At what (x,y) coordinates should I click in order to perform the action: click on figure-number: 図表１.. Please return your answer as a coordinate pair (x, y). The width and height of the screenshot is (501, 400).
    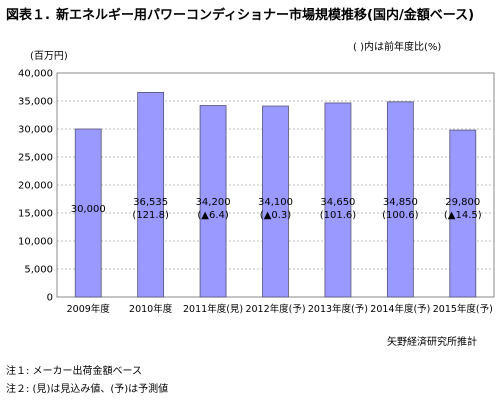
    Looking at the image, I should click on (28, 15).